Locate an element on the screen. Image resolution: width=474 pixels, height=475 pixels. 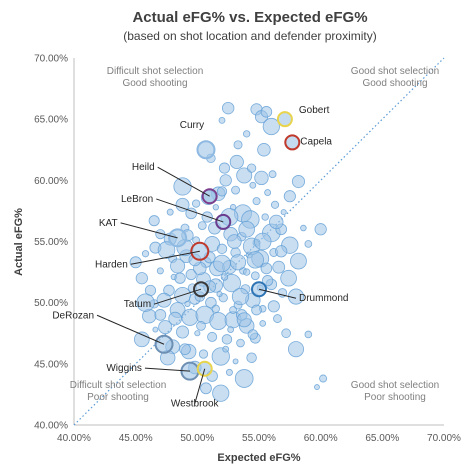
y-tick-label: 45.00% is located at coordinates (51, 364).